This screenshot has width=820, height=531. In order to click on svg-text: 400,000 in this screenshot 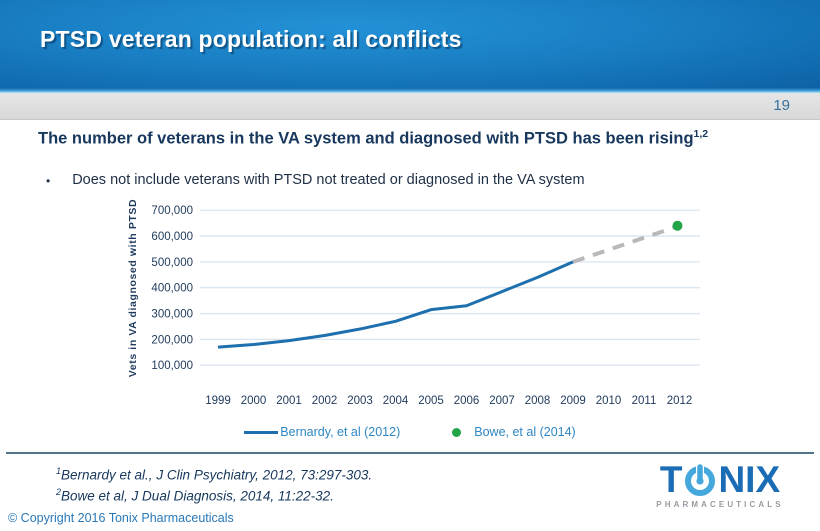, I will do `click(172, 289)`.